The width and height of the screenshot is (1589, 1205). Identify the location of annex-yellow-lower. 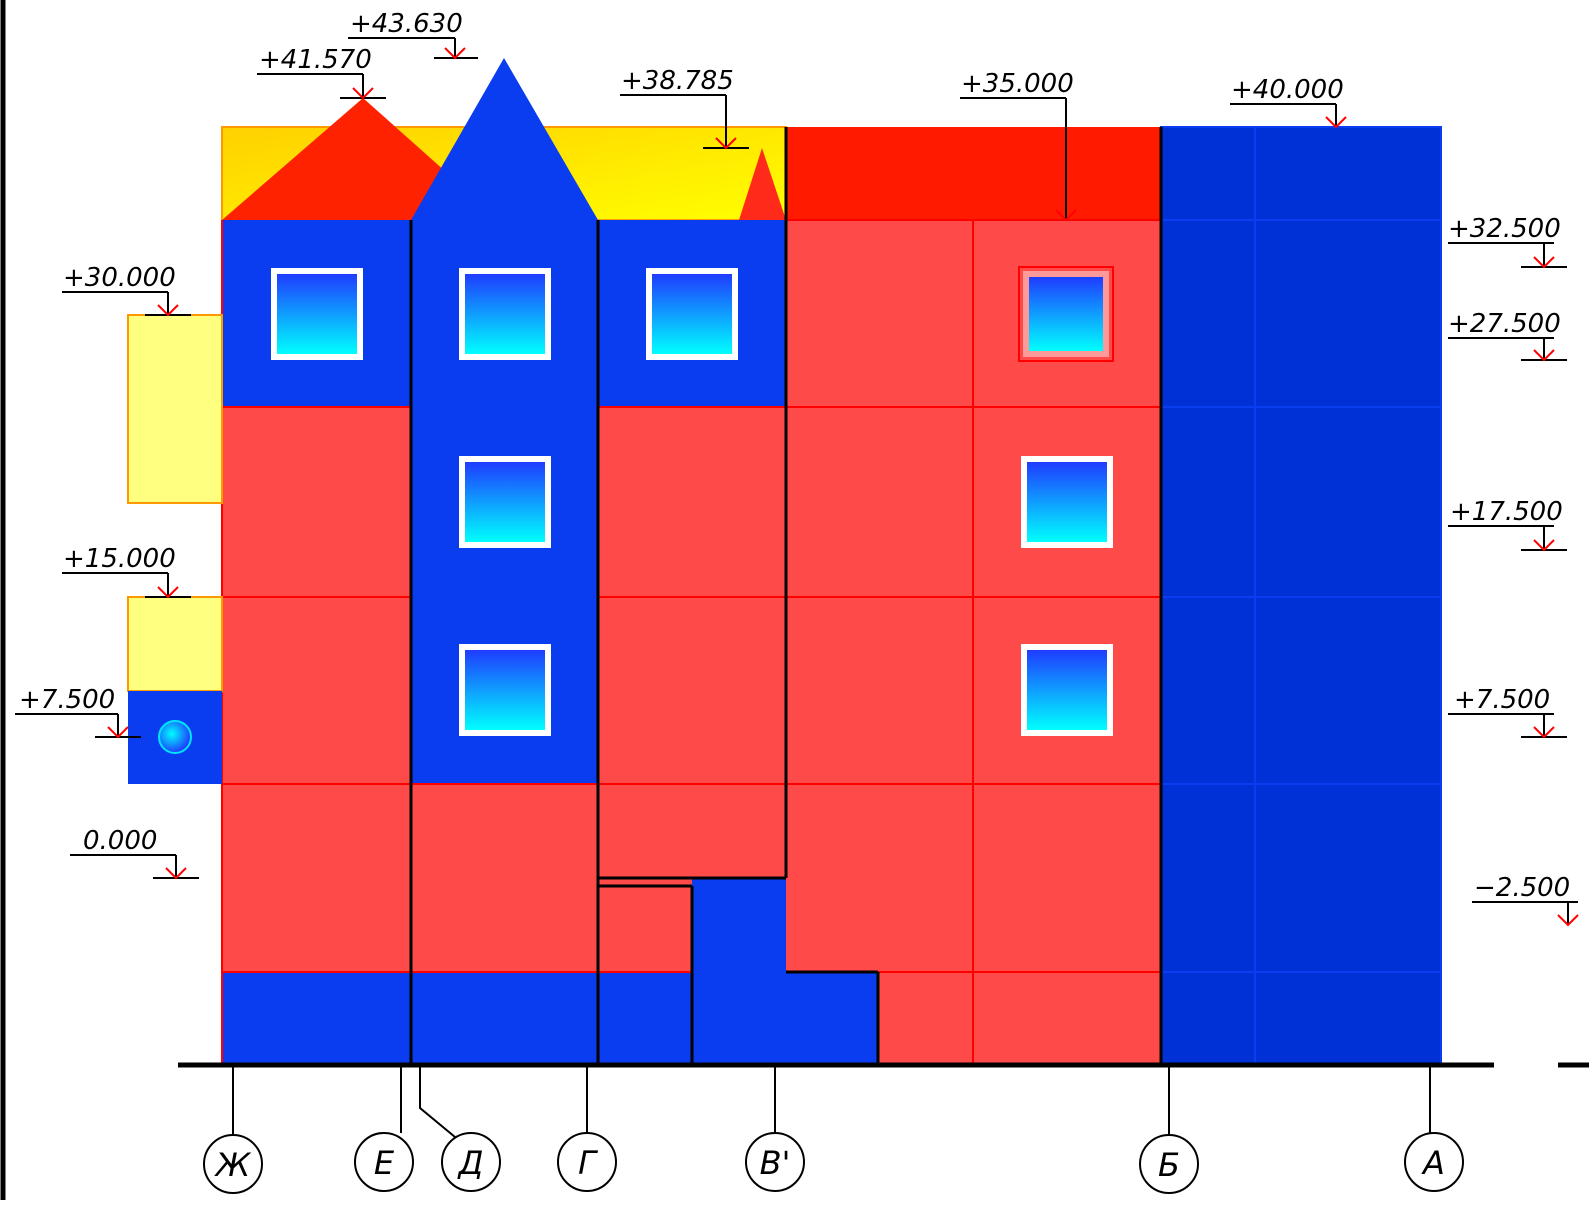
(175, 644).